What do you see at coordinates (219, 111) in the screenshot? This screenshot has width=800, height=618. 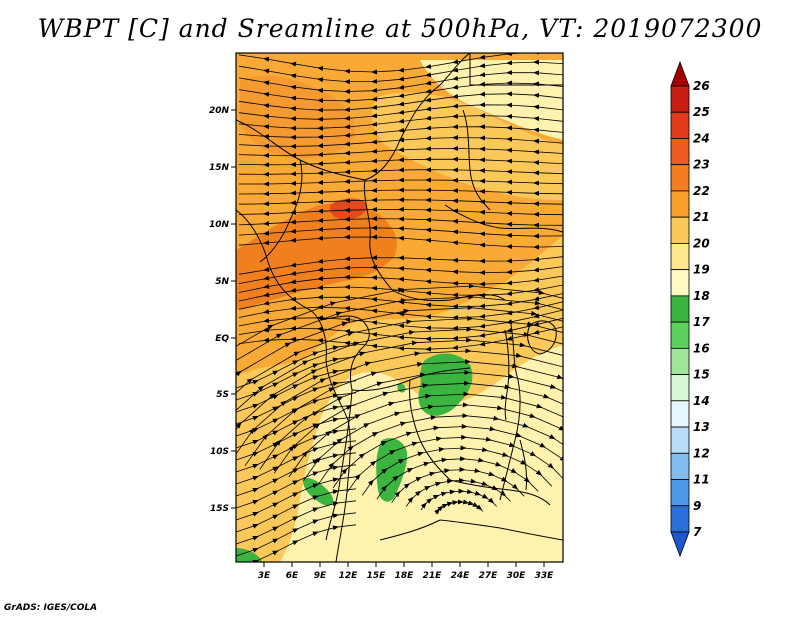 I see `lat-label-20n: 20N` at bounding box center [219, 111].